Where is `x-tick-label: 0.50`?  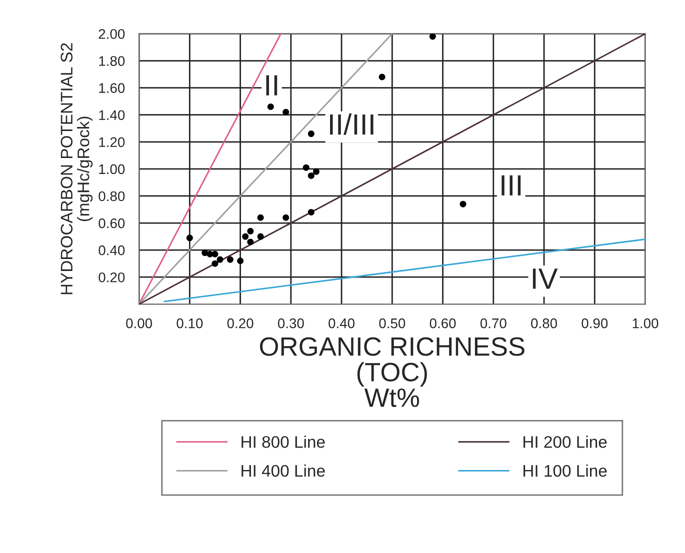
x-tick-label: 0.50 is located at coordinates (392, 323).